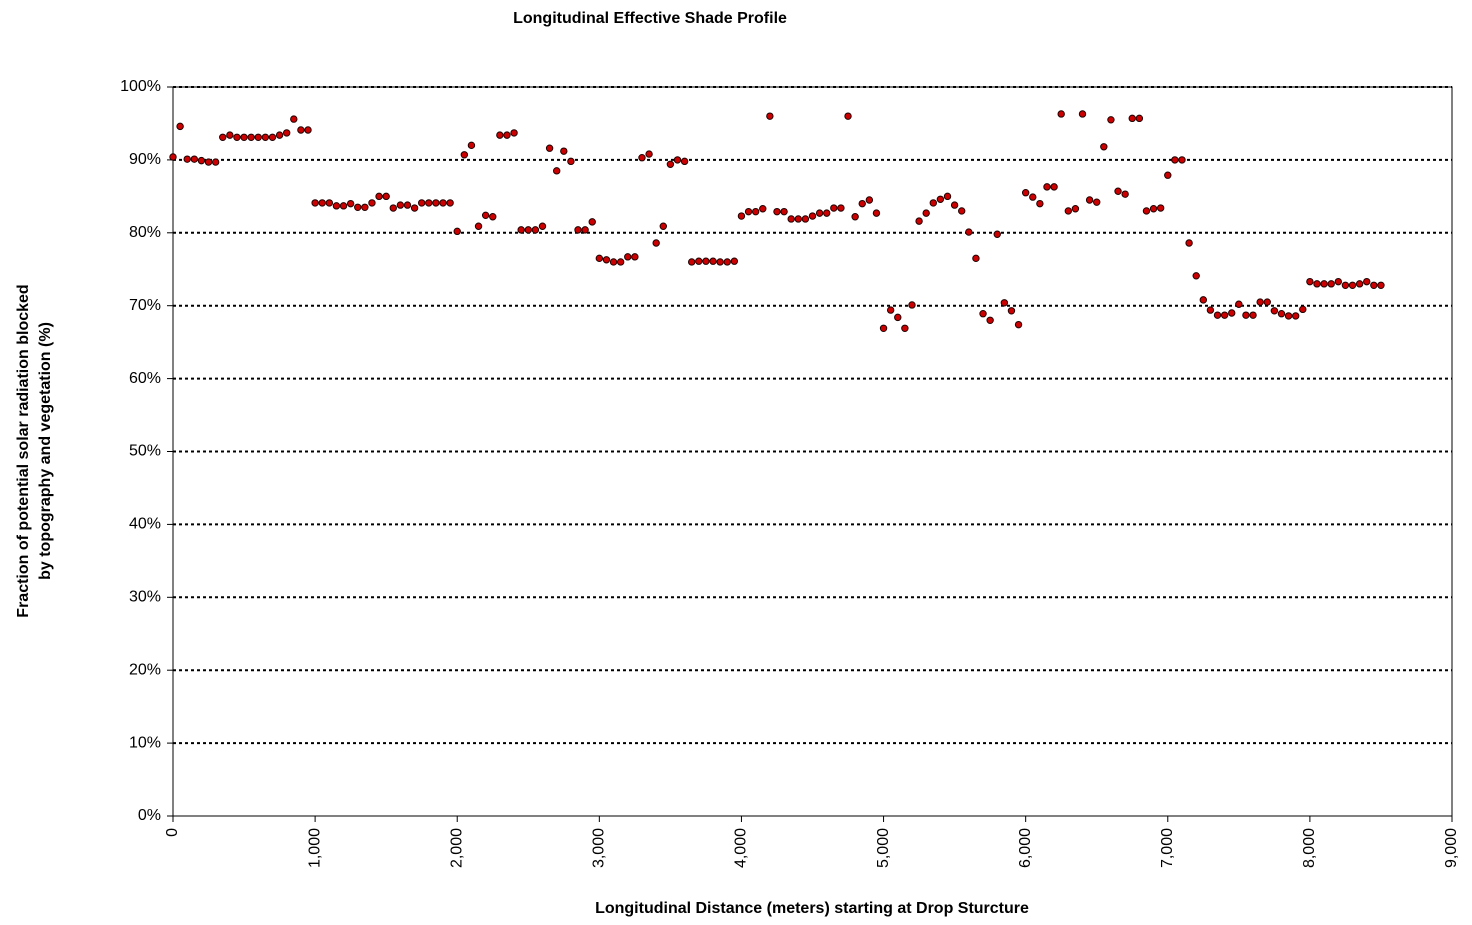 The height and width of the screenshot is (925, 1472). Describe the element at coordinates (314, 848) in the screenshot. I see `x-tick-label: 1,000` at that location.